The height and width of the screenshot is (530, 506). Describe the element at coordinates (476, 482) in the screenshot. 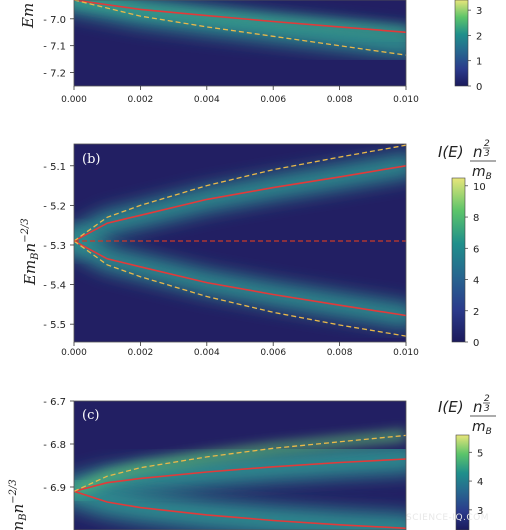

I see `colorbar-ticks: 3 4 5` at that location.